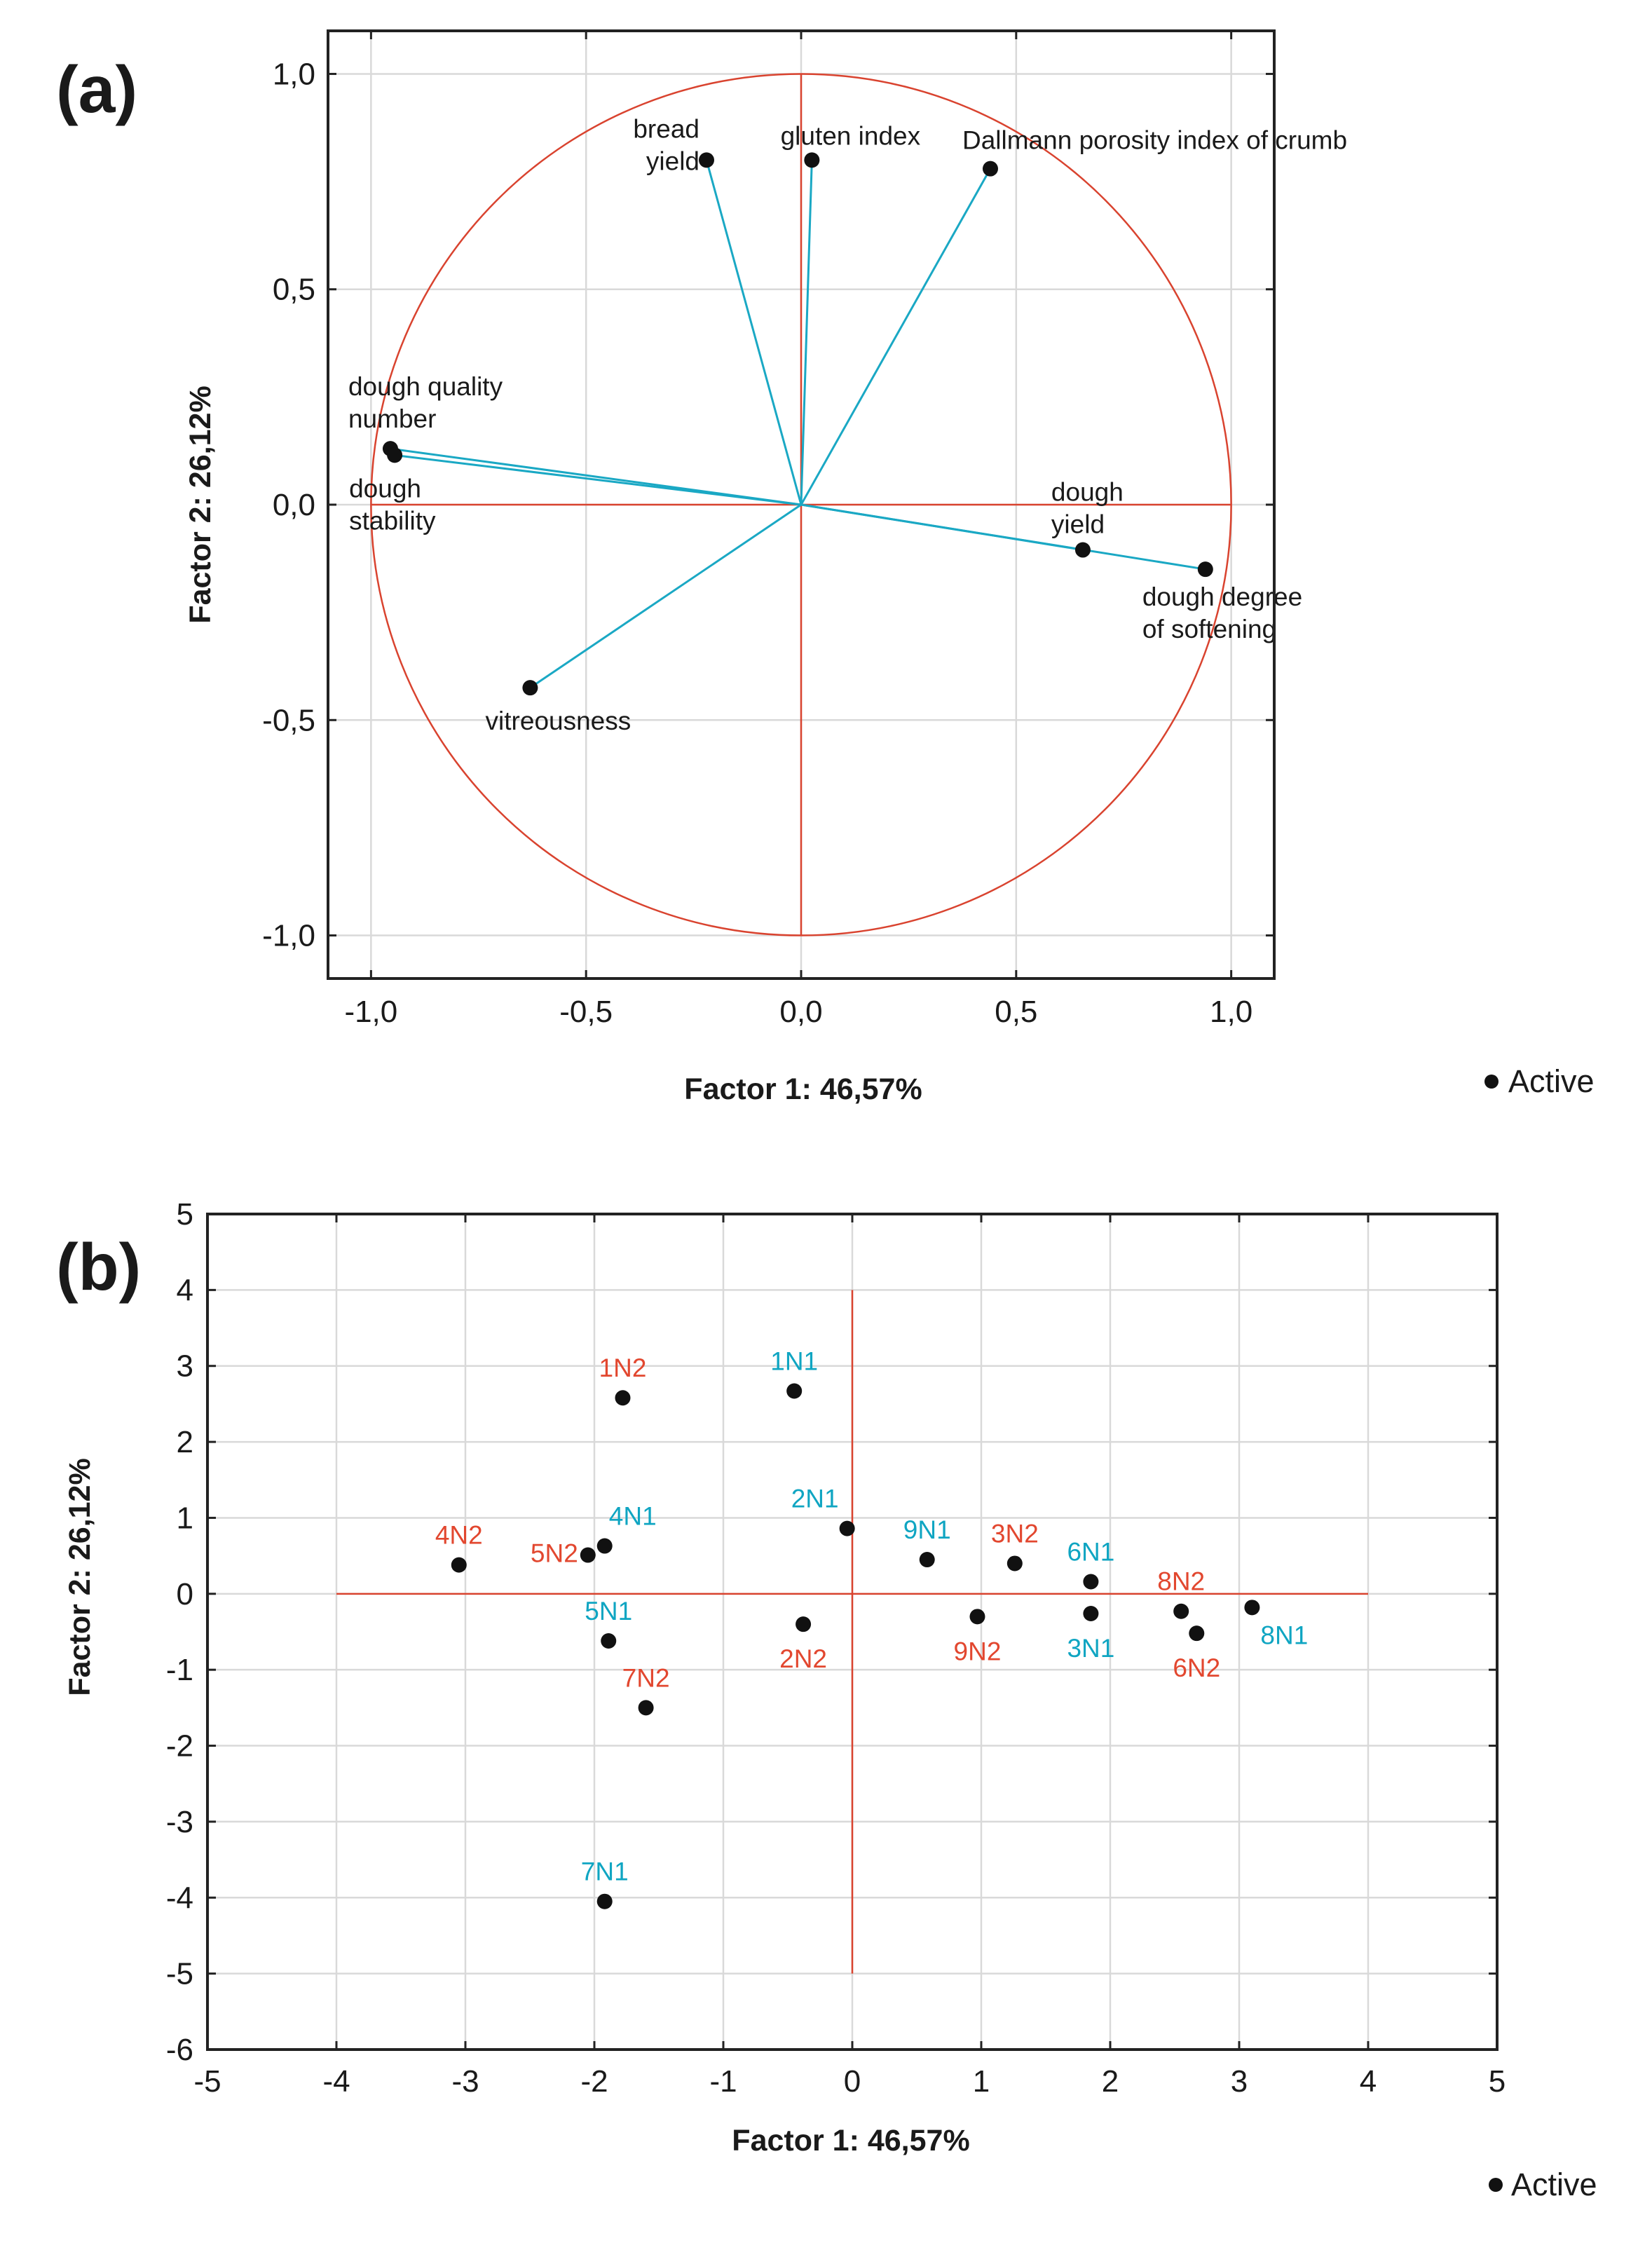  What do you see at coordinates (465, 2081) in the screenshot?
I see `panel-b-x-tick-label: -3` at bounding box center [465, 2081].